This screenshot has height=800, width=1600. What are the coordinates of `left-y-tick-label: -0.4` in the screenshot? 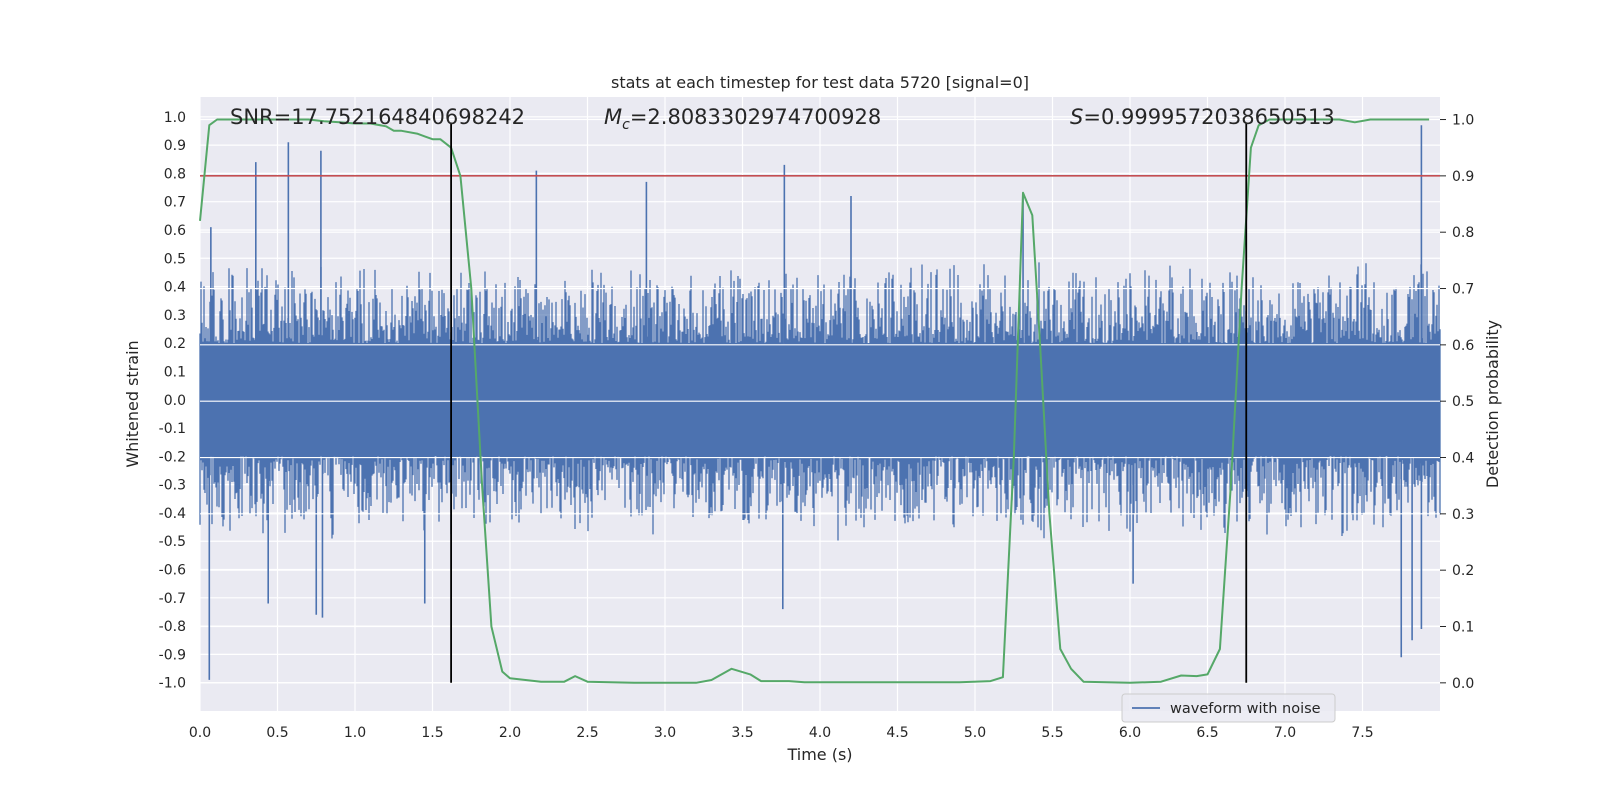 It's located at (172, 514).